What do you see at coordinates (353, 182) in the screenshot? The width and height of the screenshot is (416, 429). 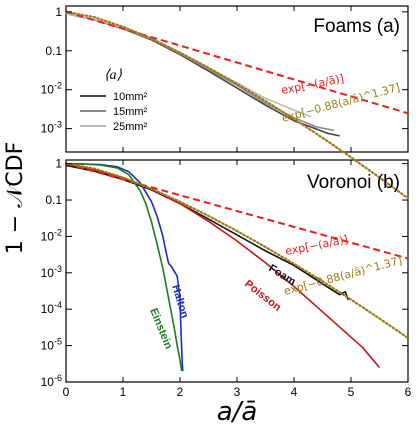 I see `bottom-panel-title: Voronoi (b)` at bounding box center [353, 182].